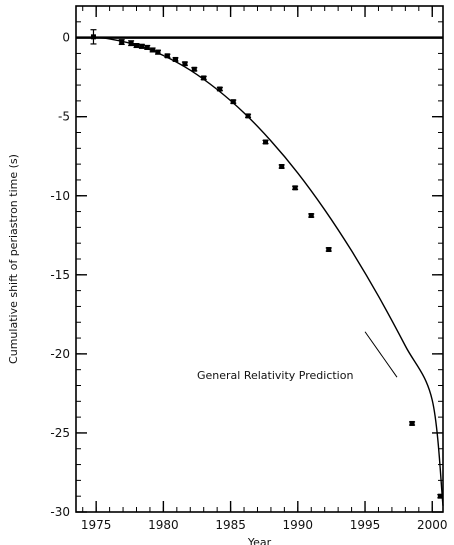  I want to click on annotation-leader-line, so click(381, 354).